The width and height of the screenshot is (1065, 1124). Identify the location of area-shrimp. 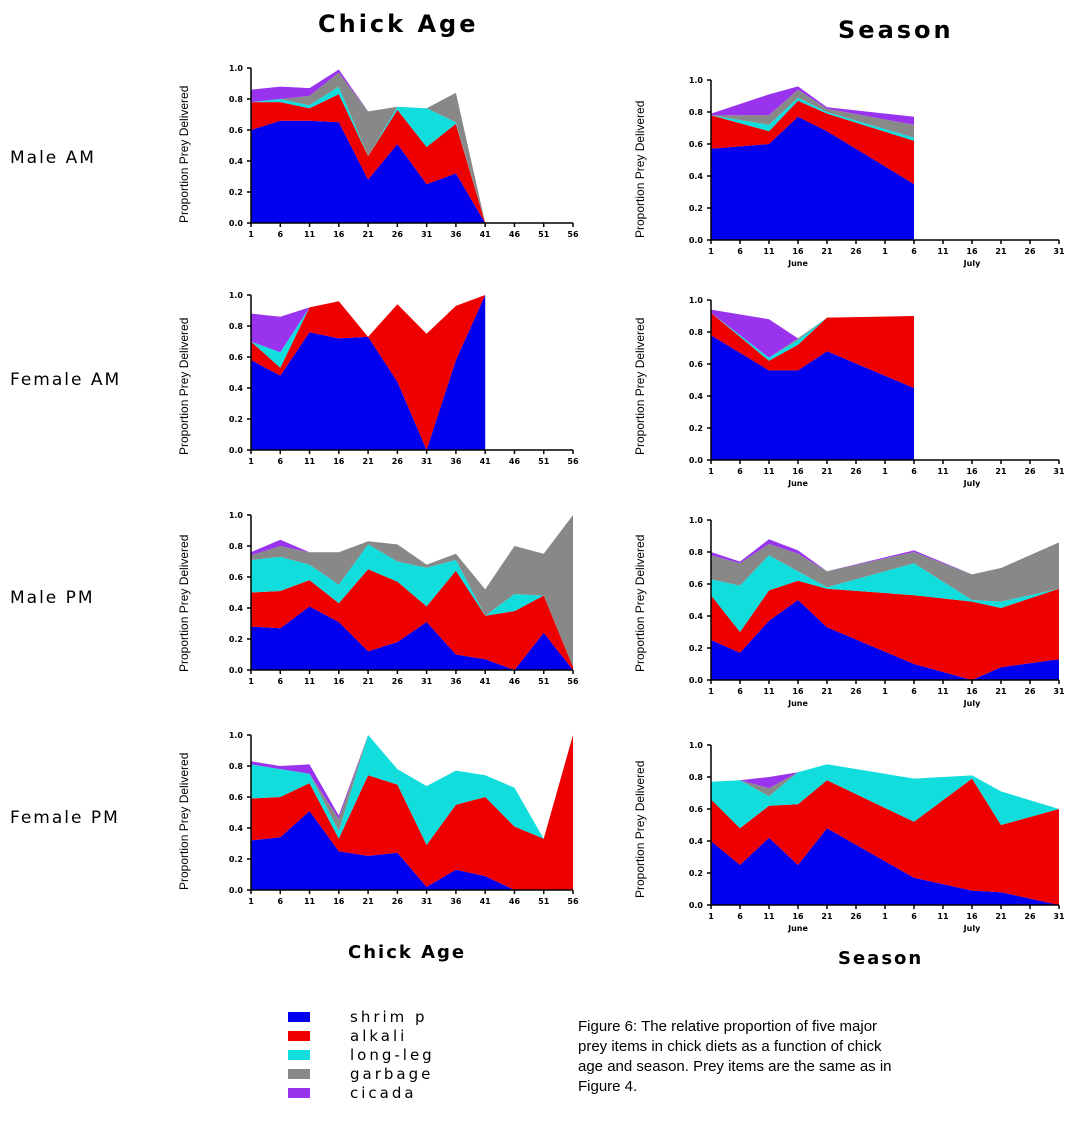
(368, 372).